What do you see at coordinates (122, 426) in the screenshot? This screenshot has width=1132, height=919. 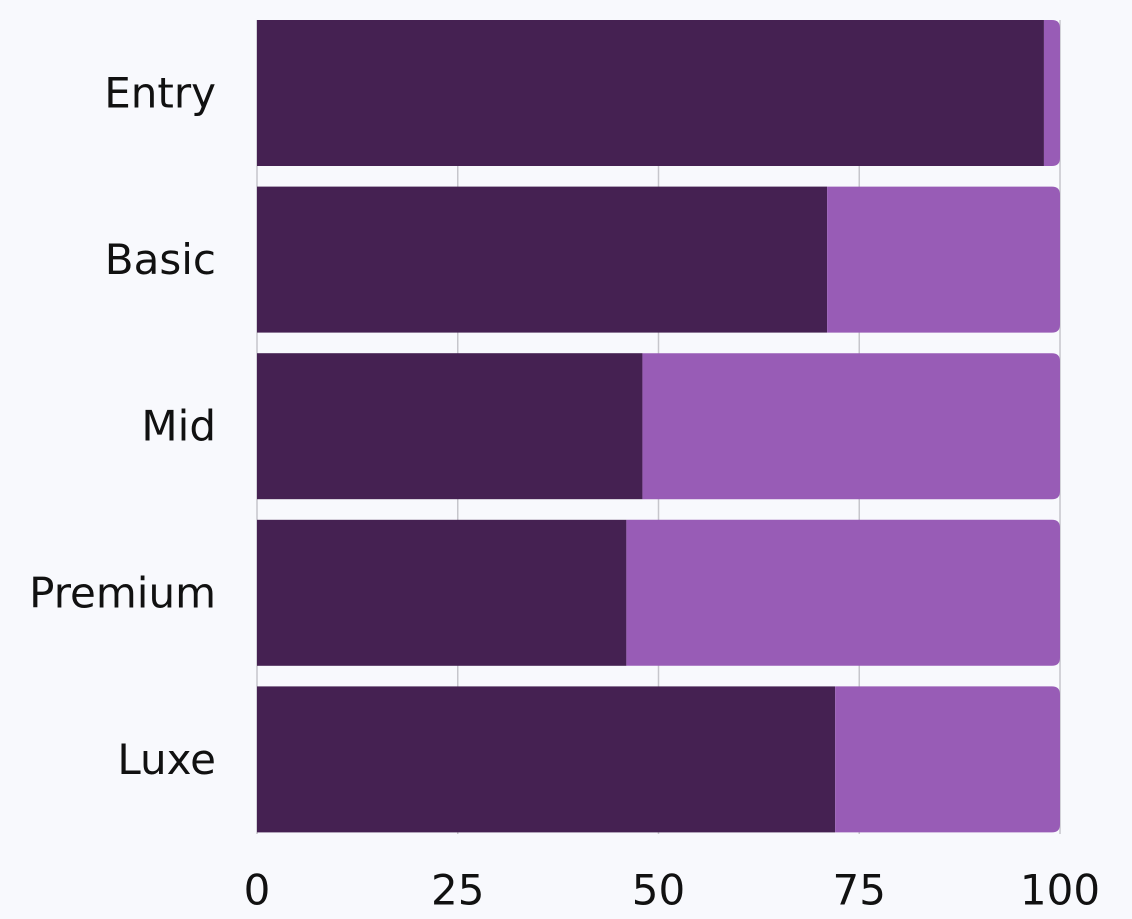 I see `category-labels: Entry Basic Mid Premium Luxe` at bounding box center [122, 426].